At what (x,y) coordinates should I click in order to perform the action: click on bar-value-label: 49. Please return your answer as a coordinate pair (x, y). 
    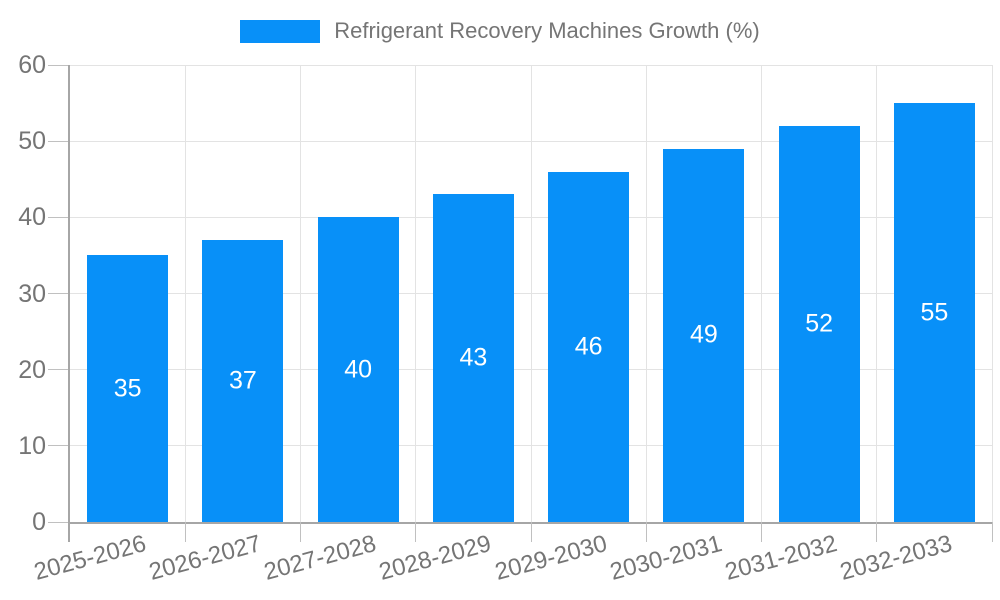
    Looking at the image, I should click on (703, 334).